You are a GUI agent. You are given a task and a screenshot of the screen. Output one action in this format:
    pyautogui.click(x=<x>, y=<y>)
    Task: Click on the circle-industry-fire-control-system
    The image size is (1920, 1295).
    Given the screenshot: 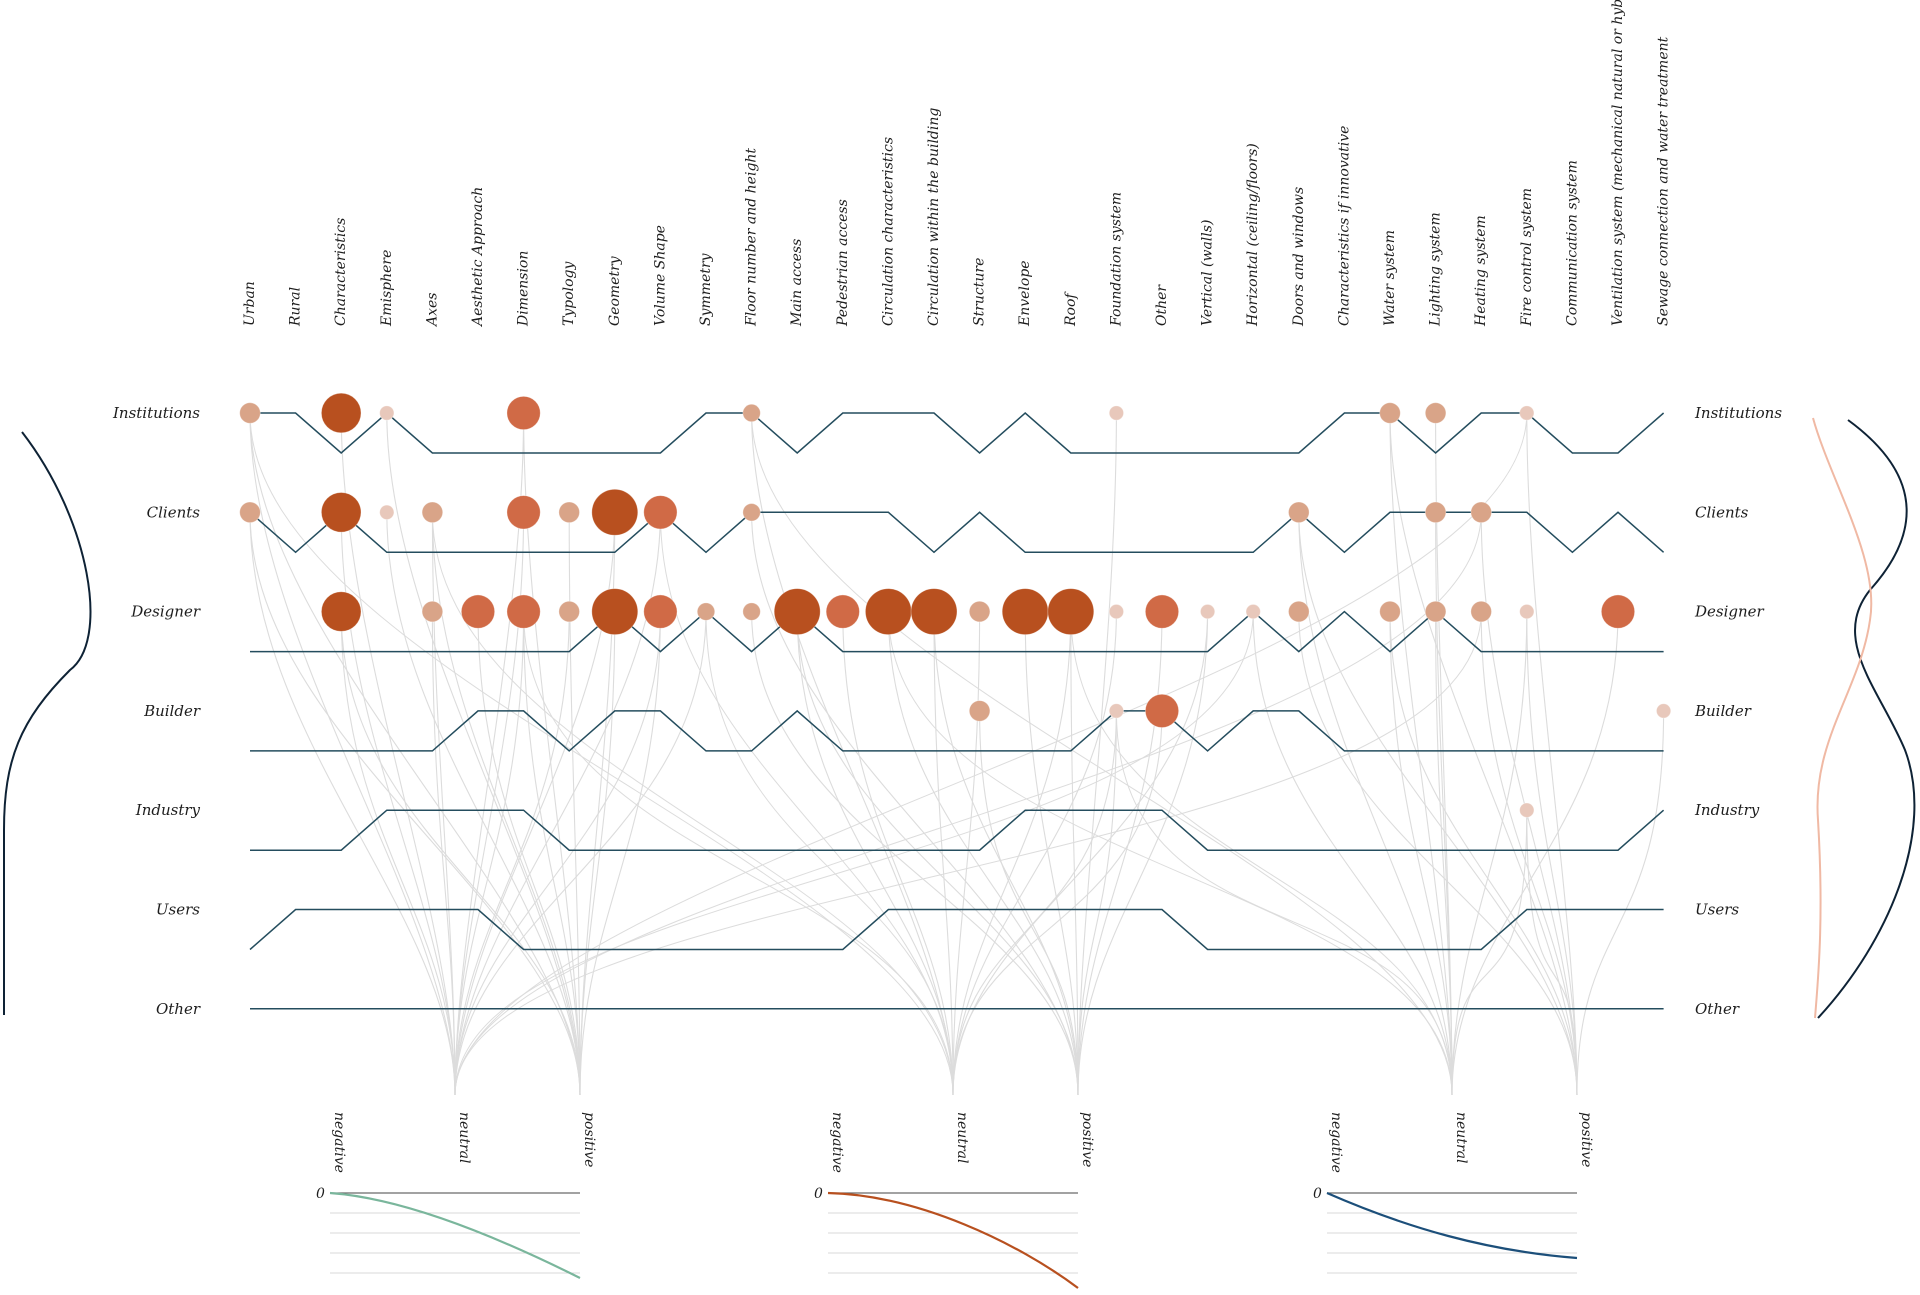 What is the action you would take?
    pyautogui.click(x=1527, y=810)
    